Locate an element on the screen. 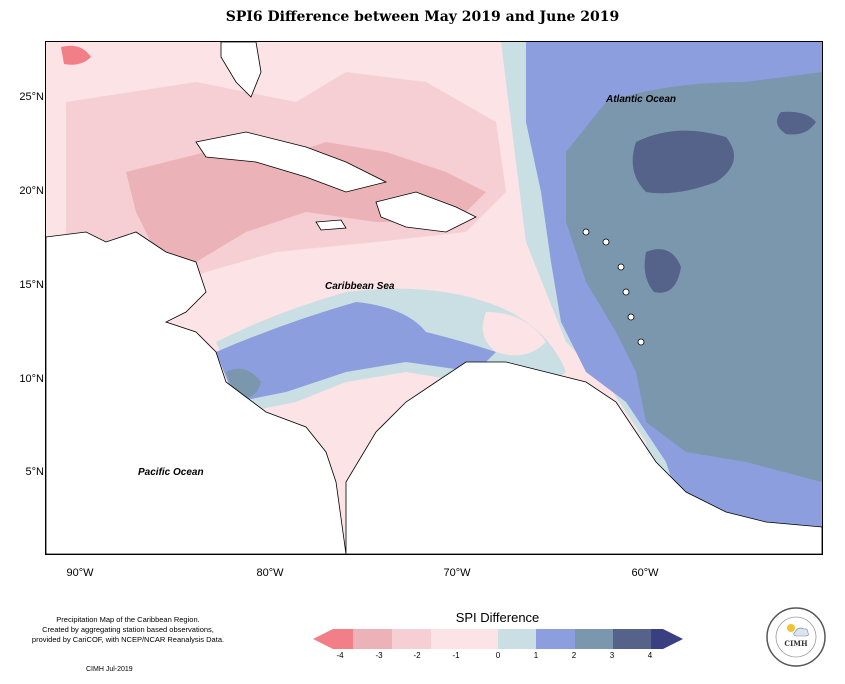 This screenshot has height=684, width=845. land-island-d is located at coordinates (626, 292).